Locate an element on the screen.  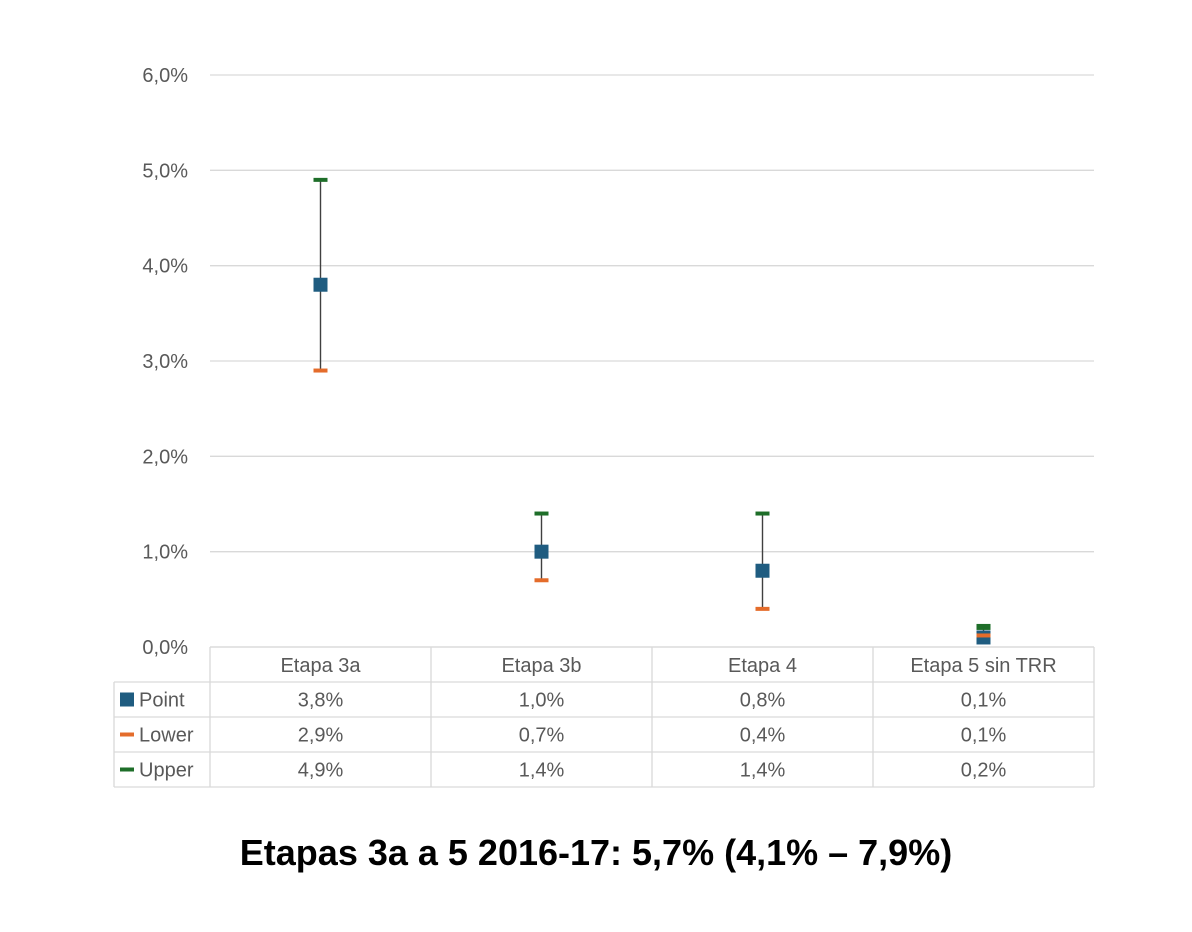
y-tick-label: 1,0% is located at coordinates (165, 553).